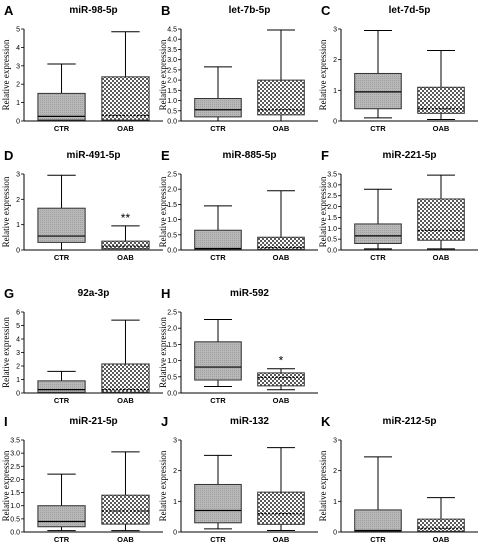 This screenshot has height=550, width=492. Describe the element at coordinates (165, 10) in the screenshot. I see `panel-letter: B` at that location.